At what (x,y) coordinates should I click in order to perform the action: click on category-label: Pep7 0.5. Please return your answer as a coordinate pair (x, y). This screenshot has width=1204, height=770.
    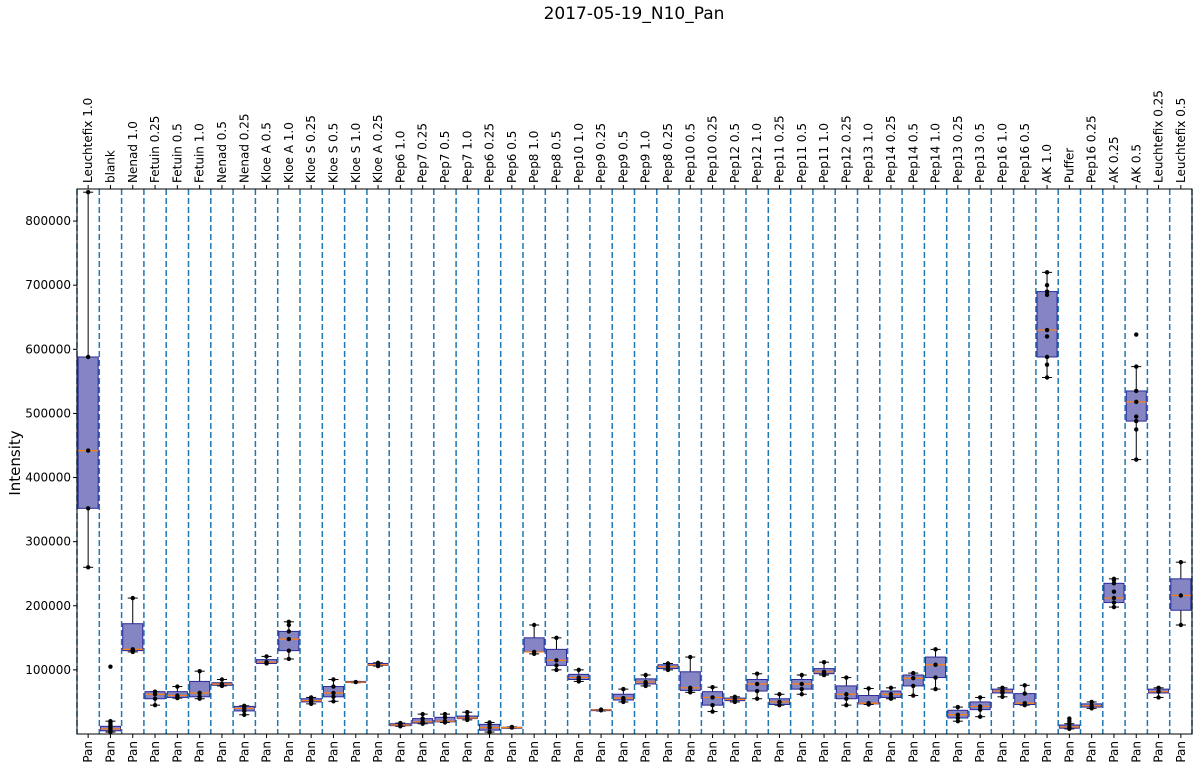
    Looking at the image, I should click on (445, 157).